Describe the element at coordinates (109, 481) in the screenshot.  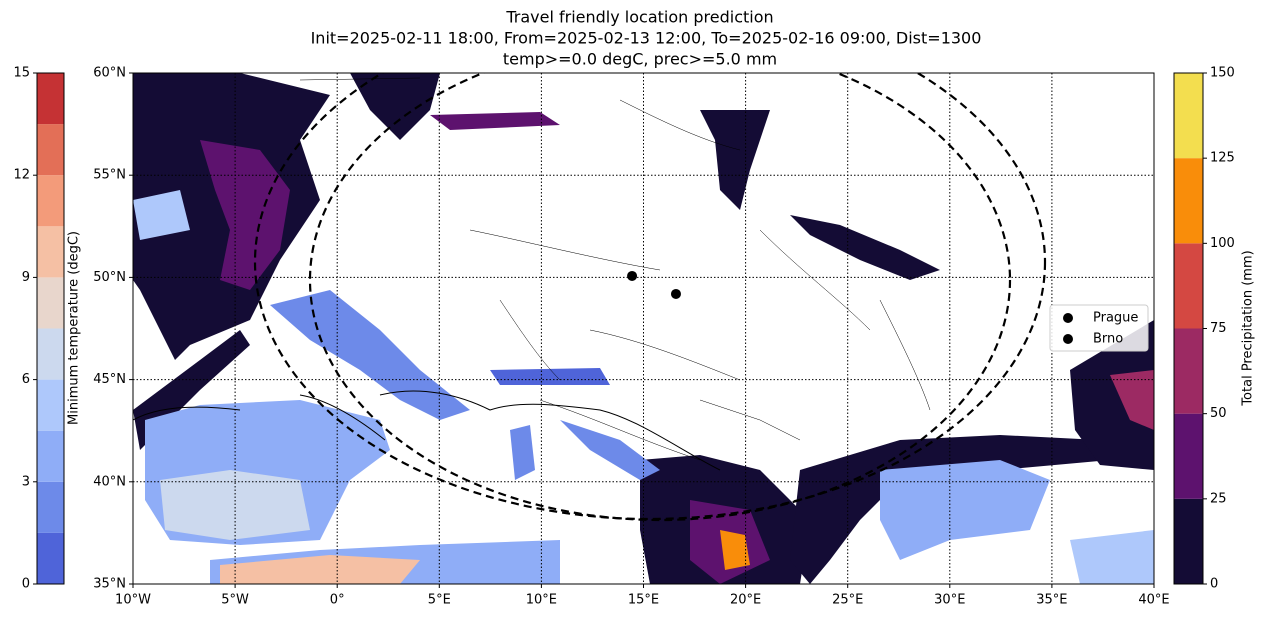
I see `y-tick-label: 40°N` at that location.